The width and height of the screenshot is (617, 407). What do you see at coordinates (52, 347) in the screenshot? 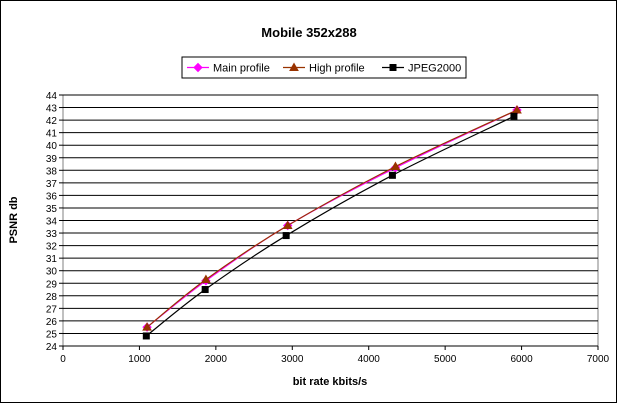
I see `y-tick-label: 24` at bounding box center [52, 347].